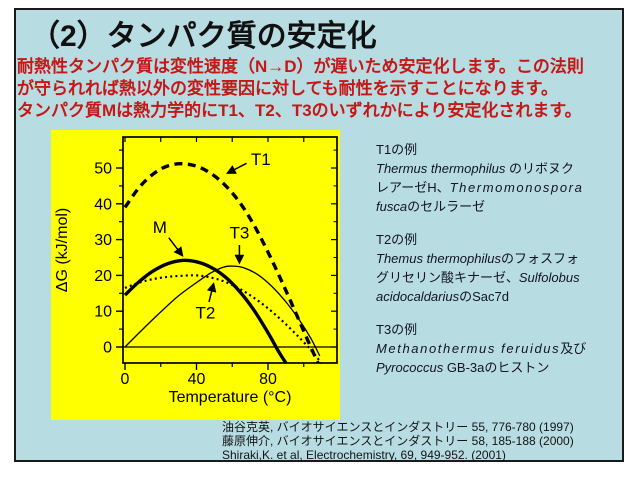 The image size is (640, 480). What do you see at coordinates (176, 247) in the screenshot?
I see `annotation-arrow-M` at bounding box center [176, 247].